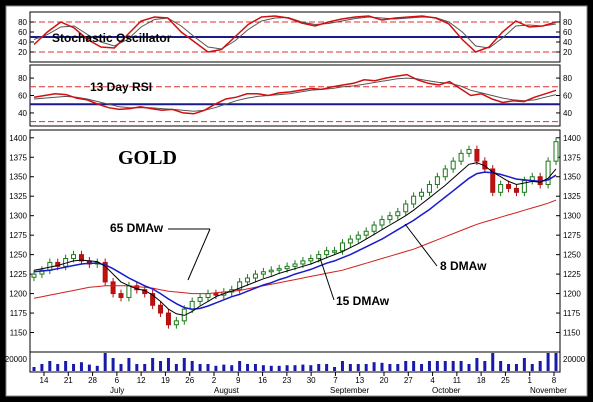 The height and width of the screenshot is (402, 593). I want to click on volume-panel: 20000 20000, so click(295, 362).